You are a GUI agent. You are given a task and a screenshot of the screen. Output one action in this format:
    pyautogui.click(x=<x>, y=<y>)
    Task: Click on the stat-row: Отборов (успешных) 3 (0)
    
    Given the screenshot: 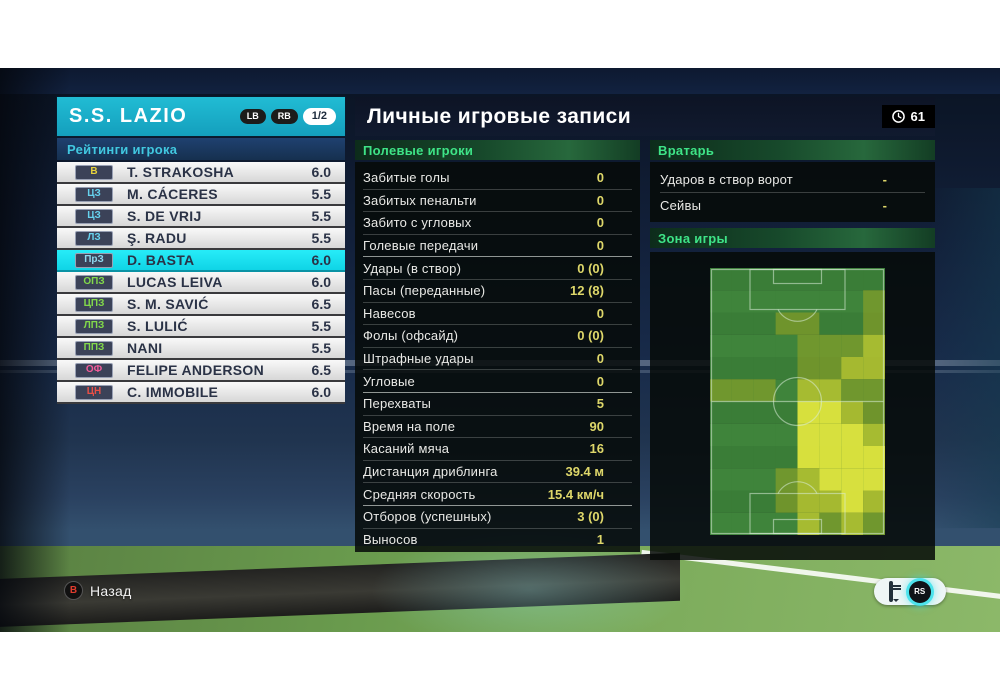 What is the action you would take?
    pyautogui.click(x=497, y=517)
    